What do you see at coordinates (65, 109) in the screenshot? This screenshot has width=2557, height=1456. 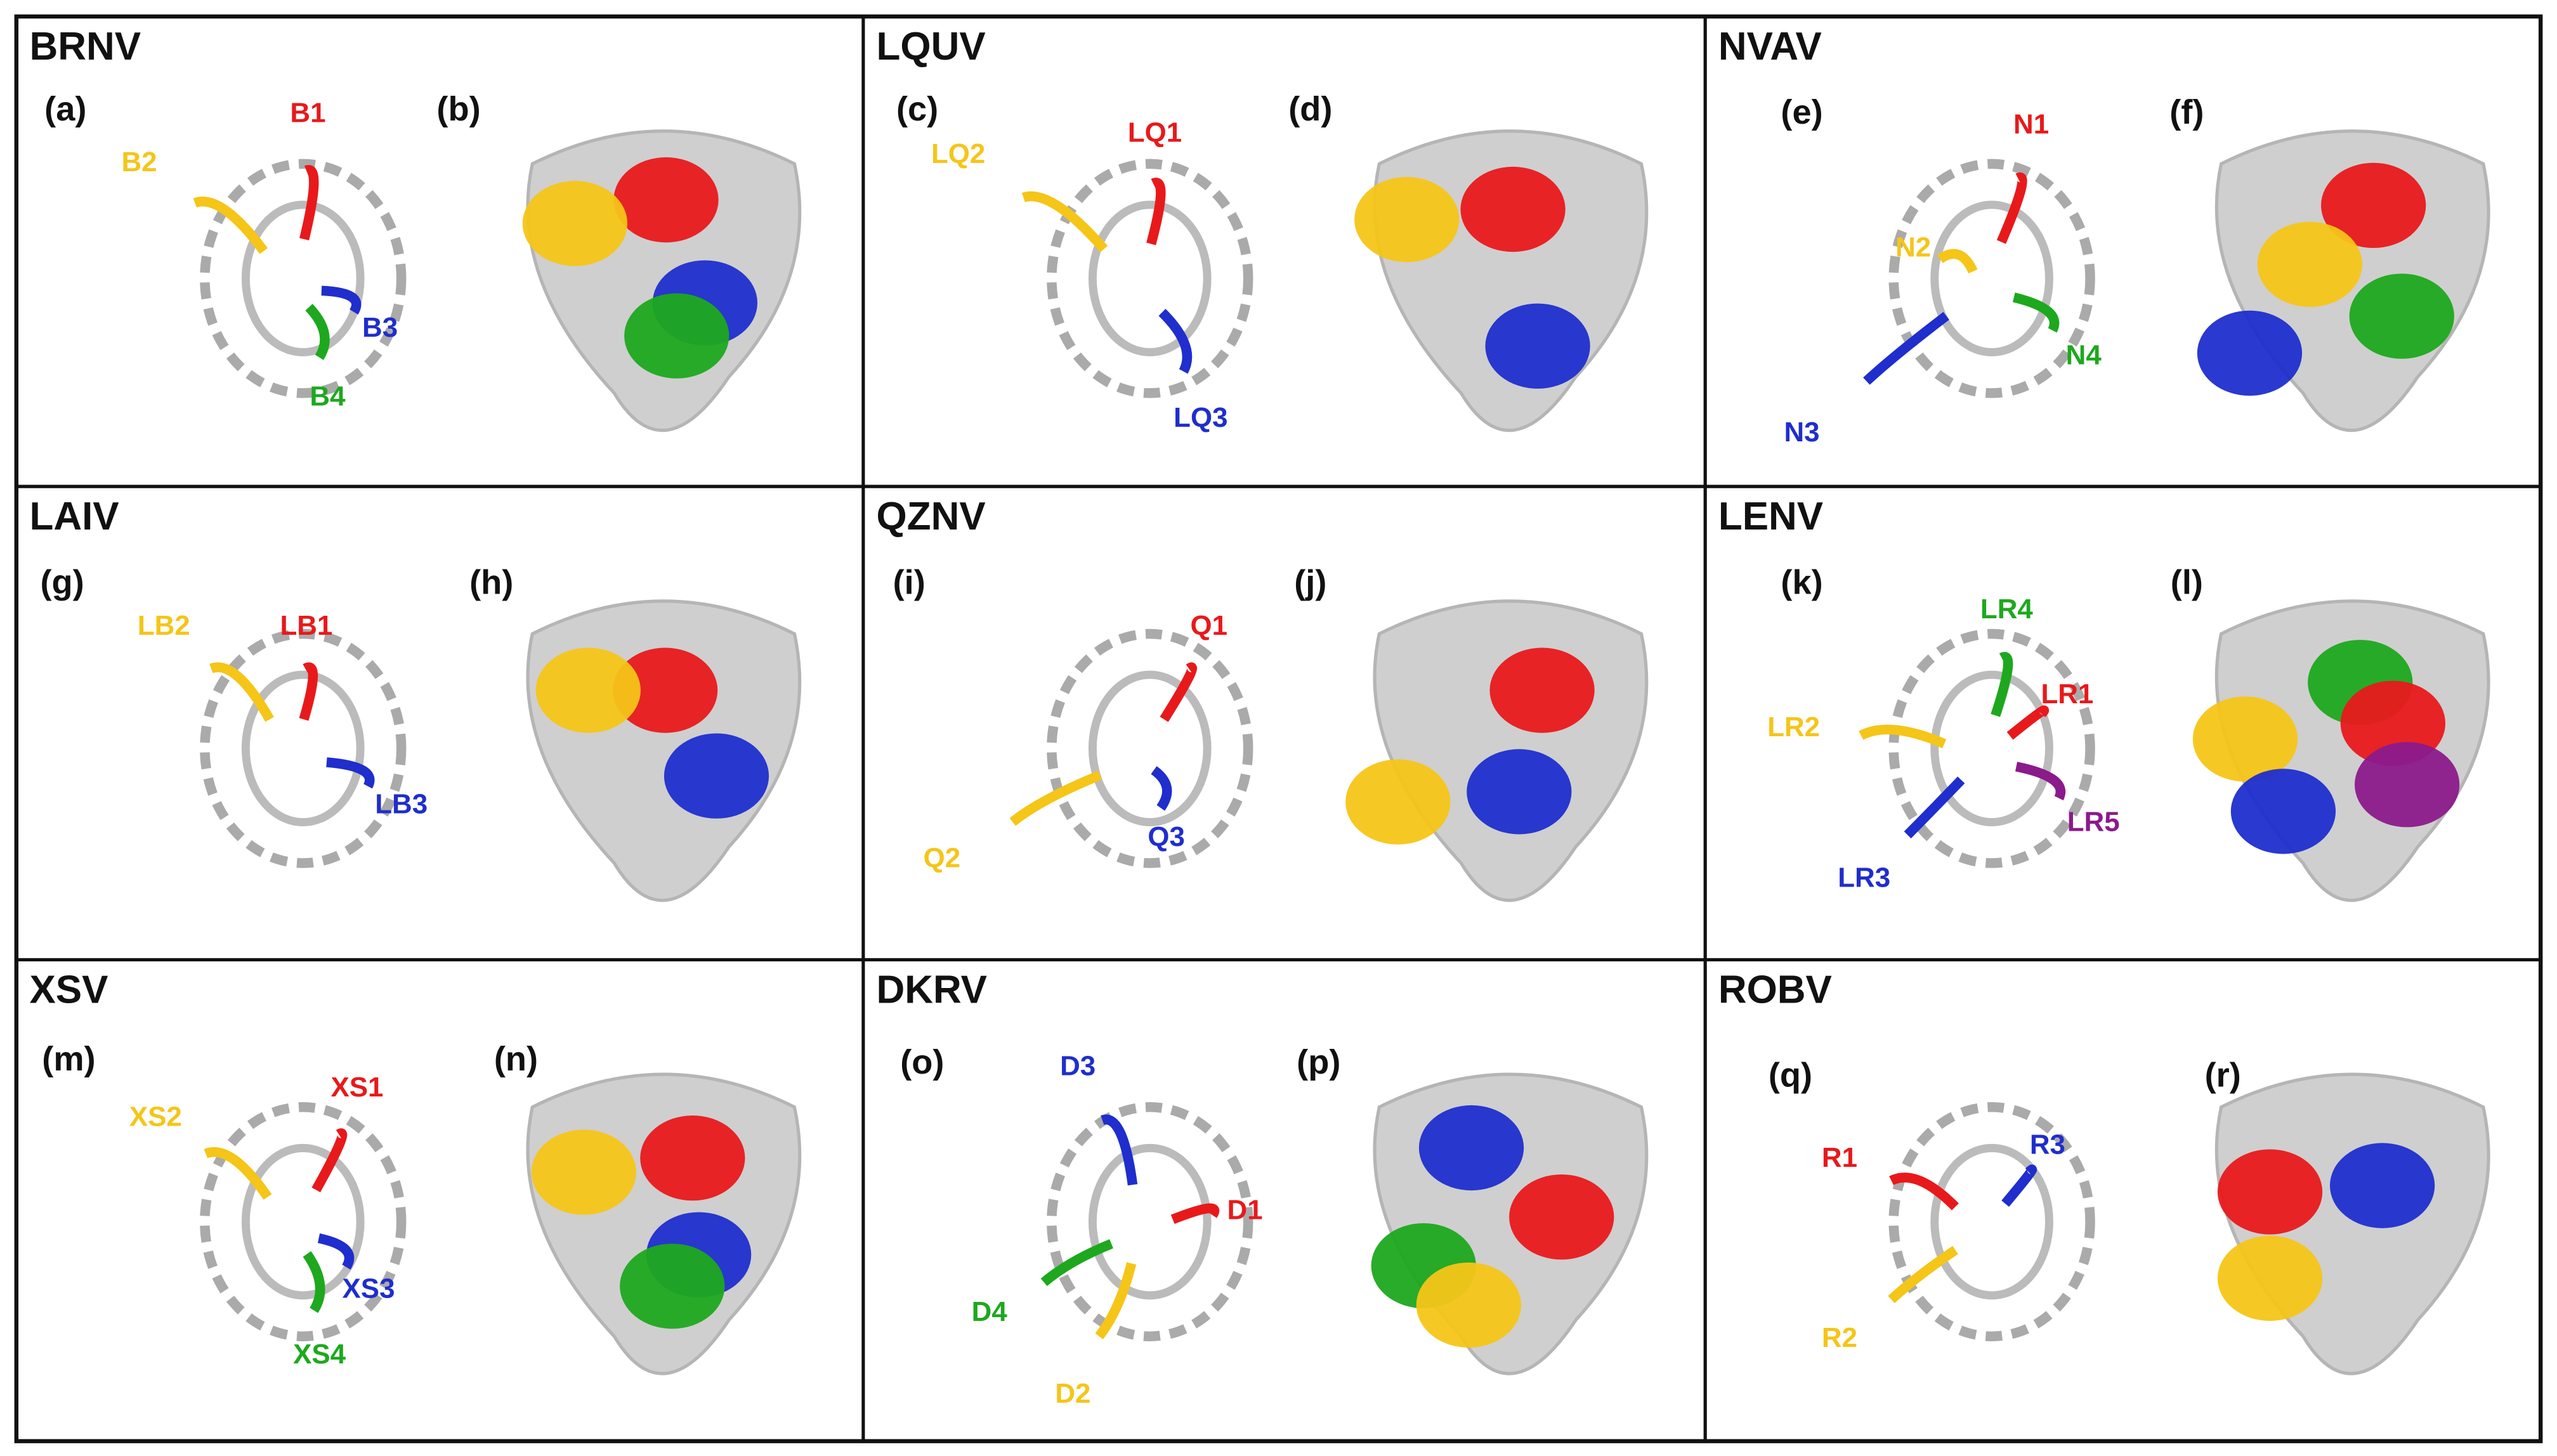 I see `subpanel-label: (a)` at bounding box center [65, 109].